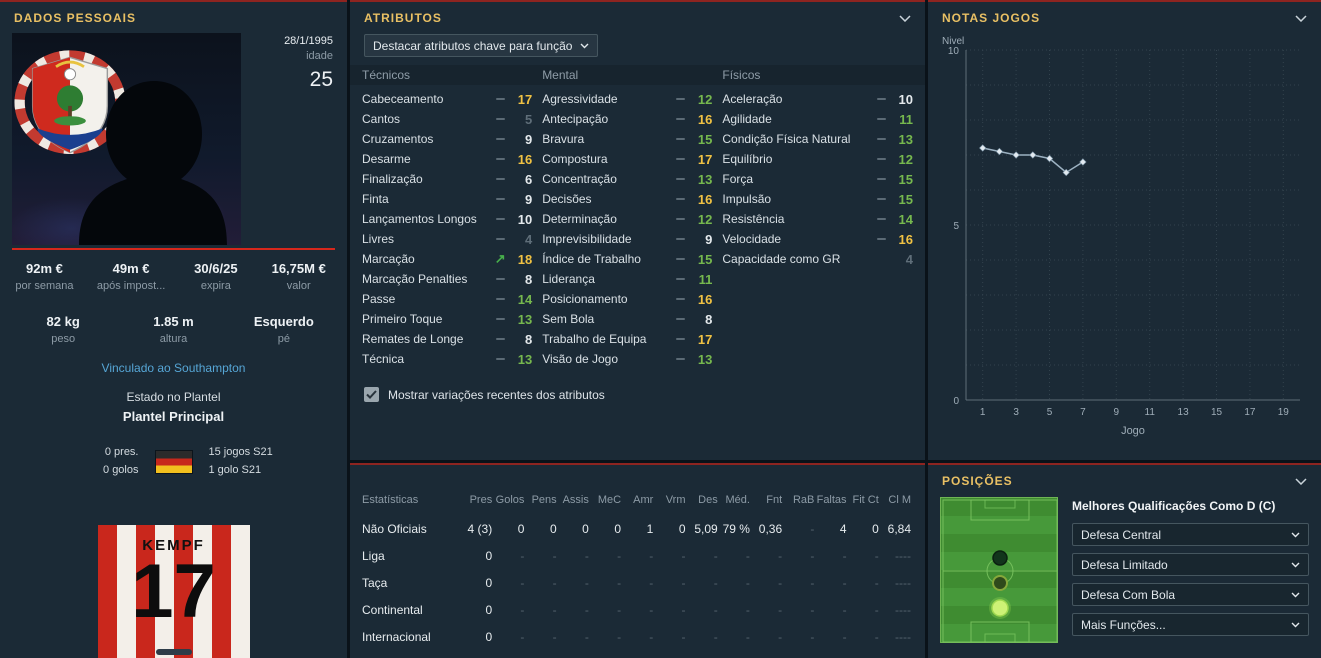  I want to click on attribute-name: Cruzamentos, so click(398, 139).